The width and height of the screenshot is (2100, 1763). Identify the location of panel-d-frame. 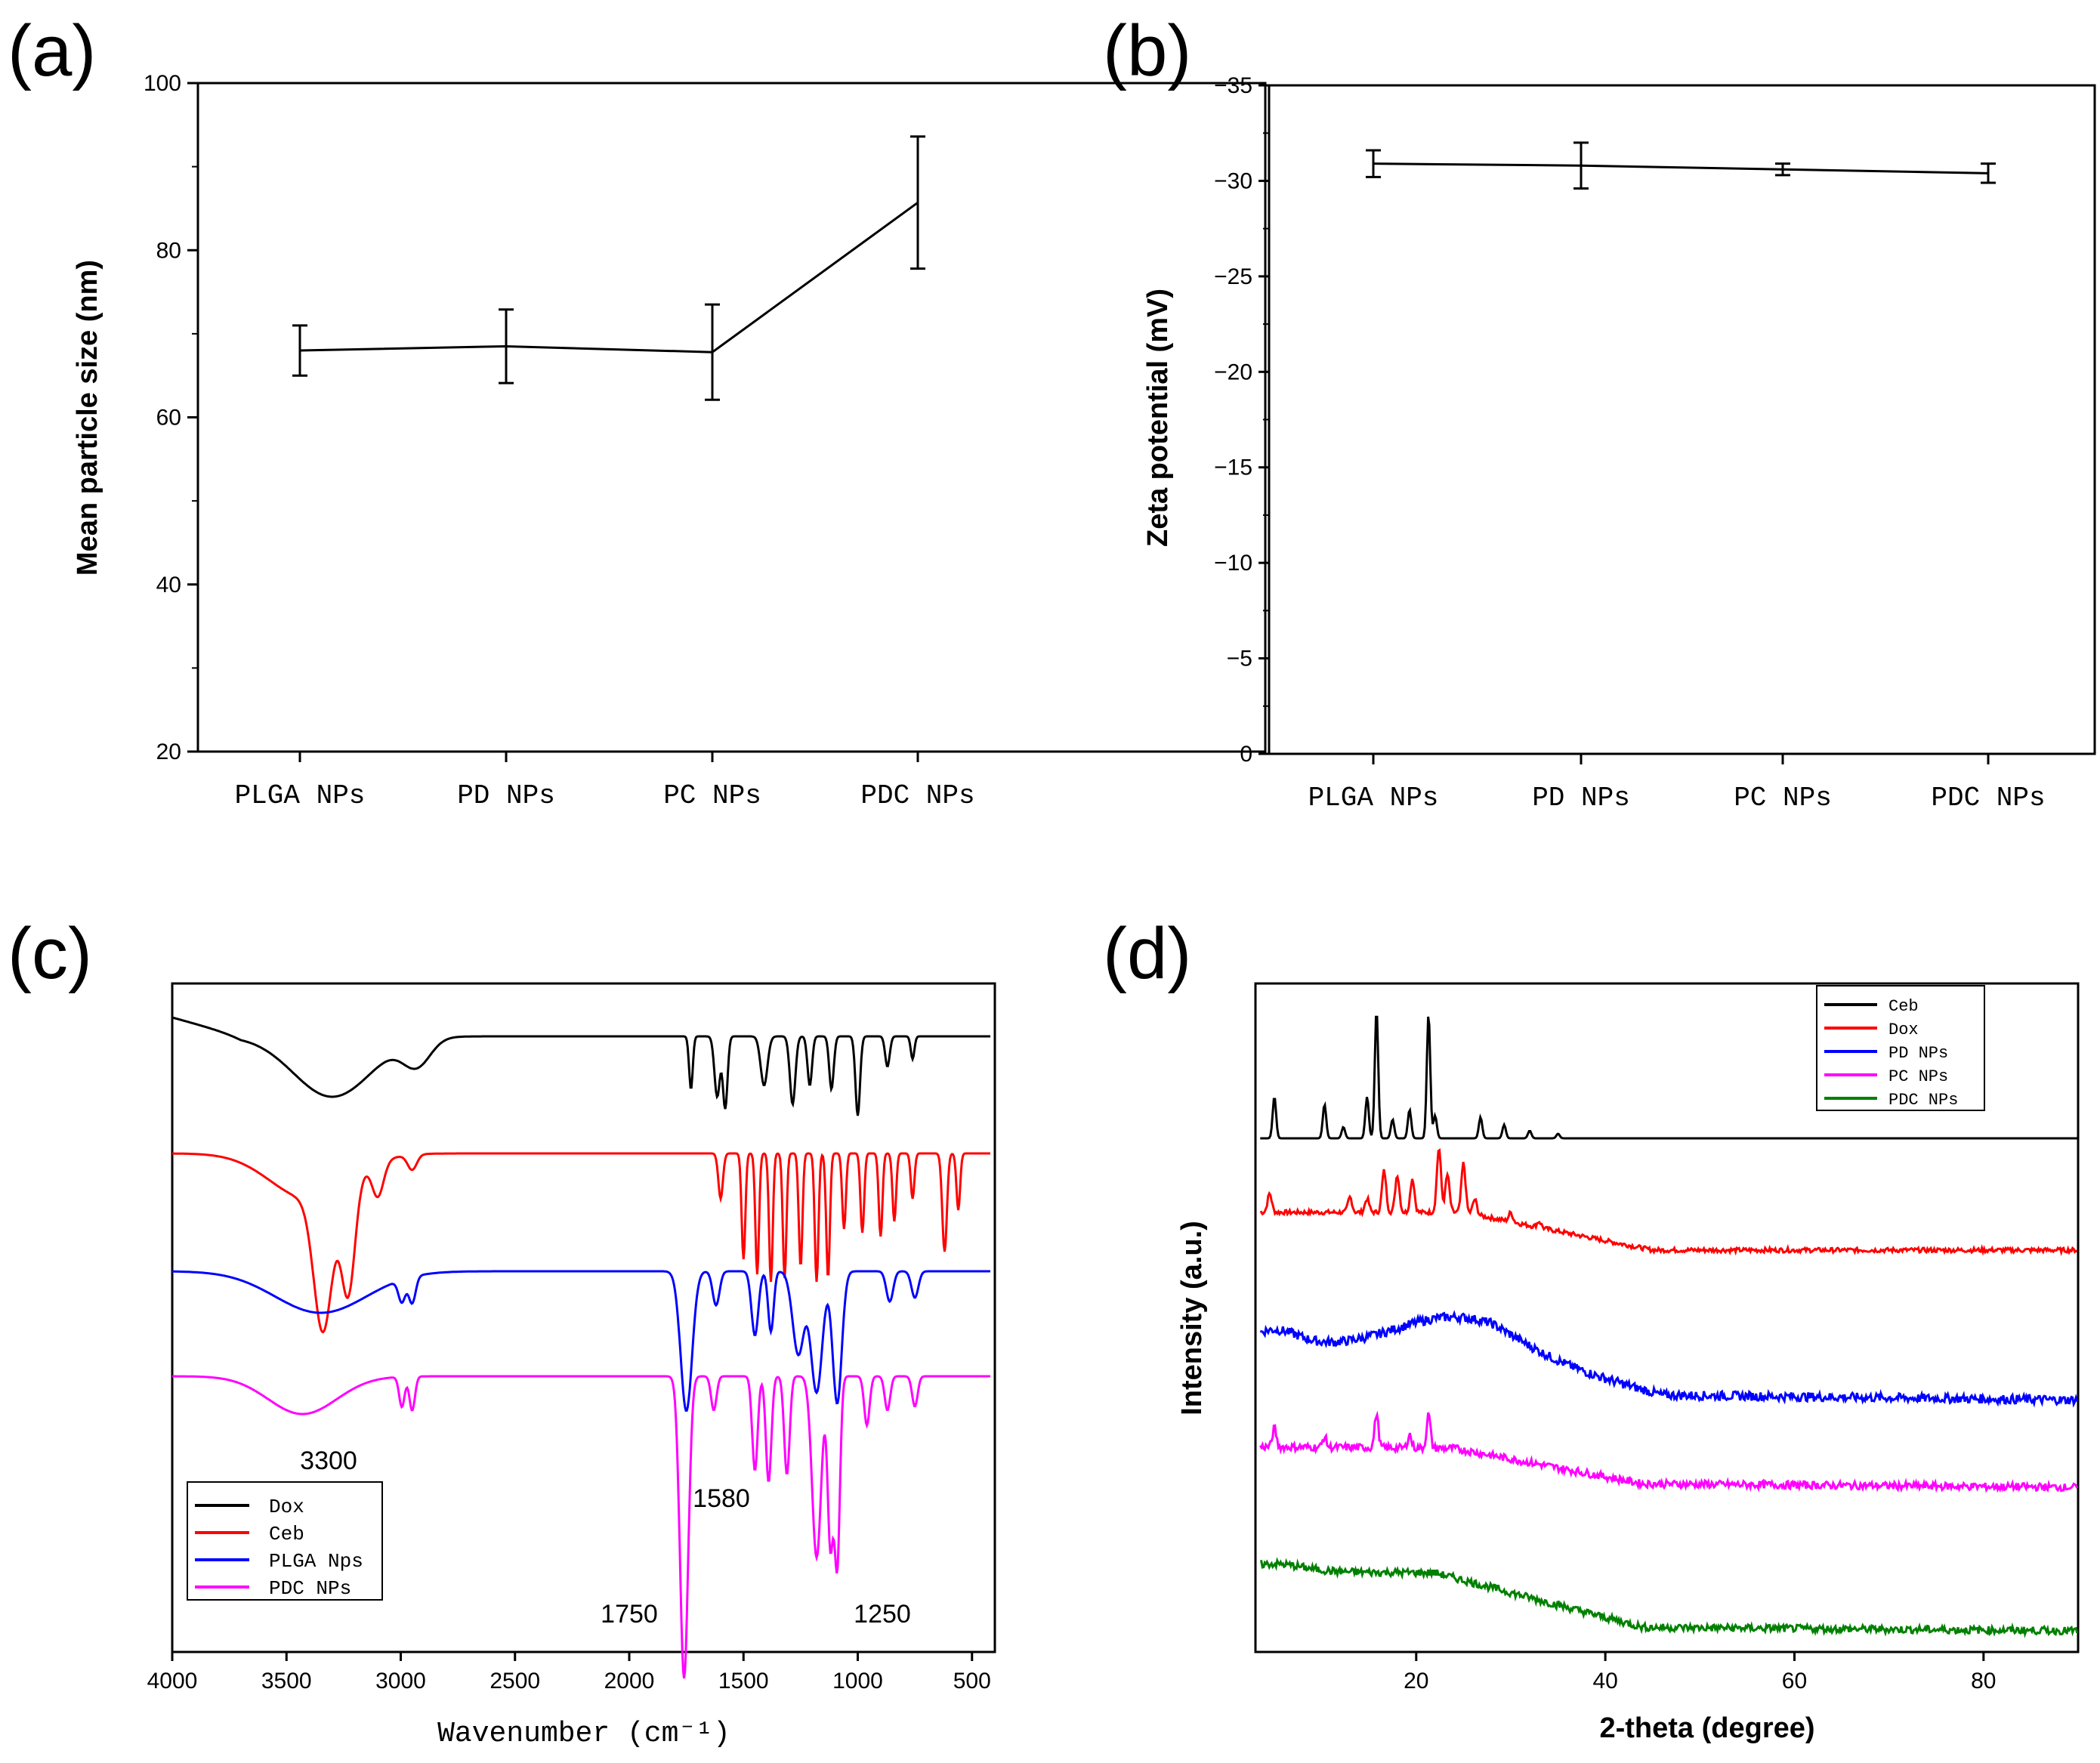
(1667, 1317).